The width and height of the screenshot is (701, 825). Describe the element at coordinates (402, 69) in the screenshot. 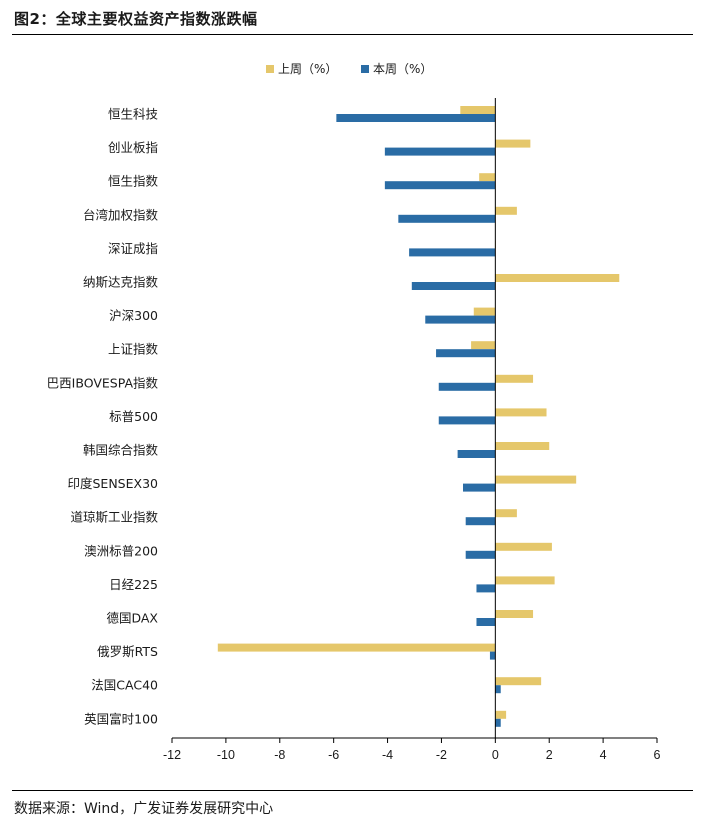

I see `legend-label-this-week: 本周（%）` at that location.